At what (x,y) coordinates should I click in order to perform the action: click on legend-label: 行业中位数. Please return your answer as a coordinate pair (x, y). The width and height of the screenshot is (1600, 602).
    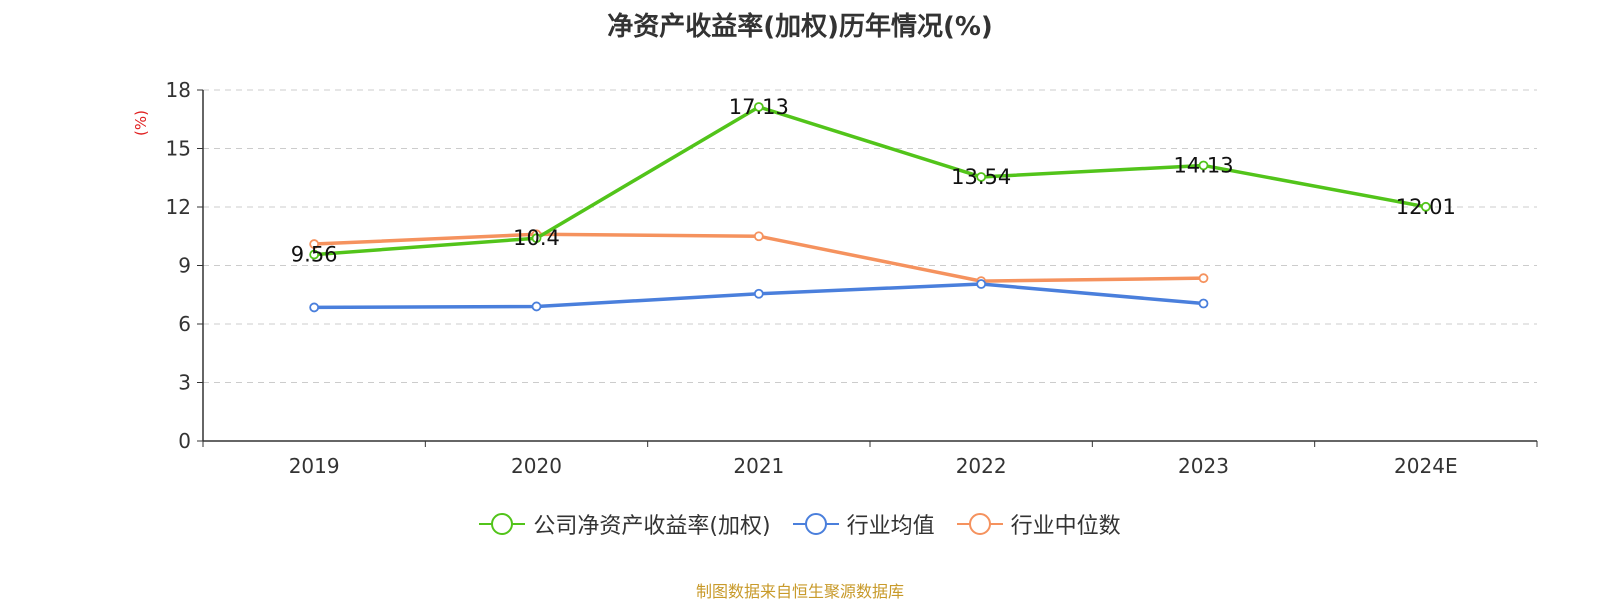
    Looking at the image, I should click on (1065, 526).